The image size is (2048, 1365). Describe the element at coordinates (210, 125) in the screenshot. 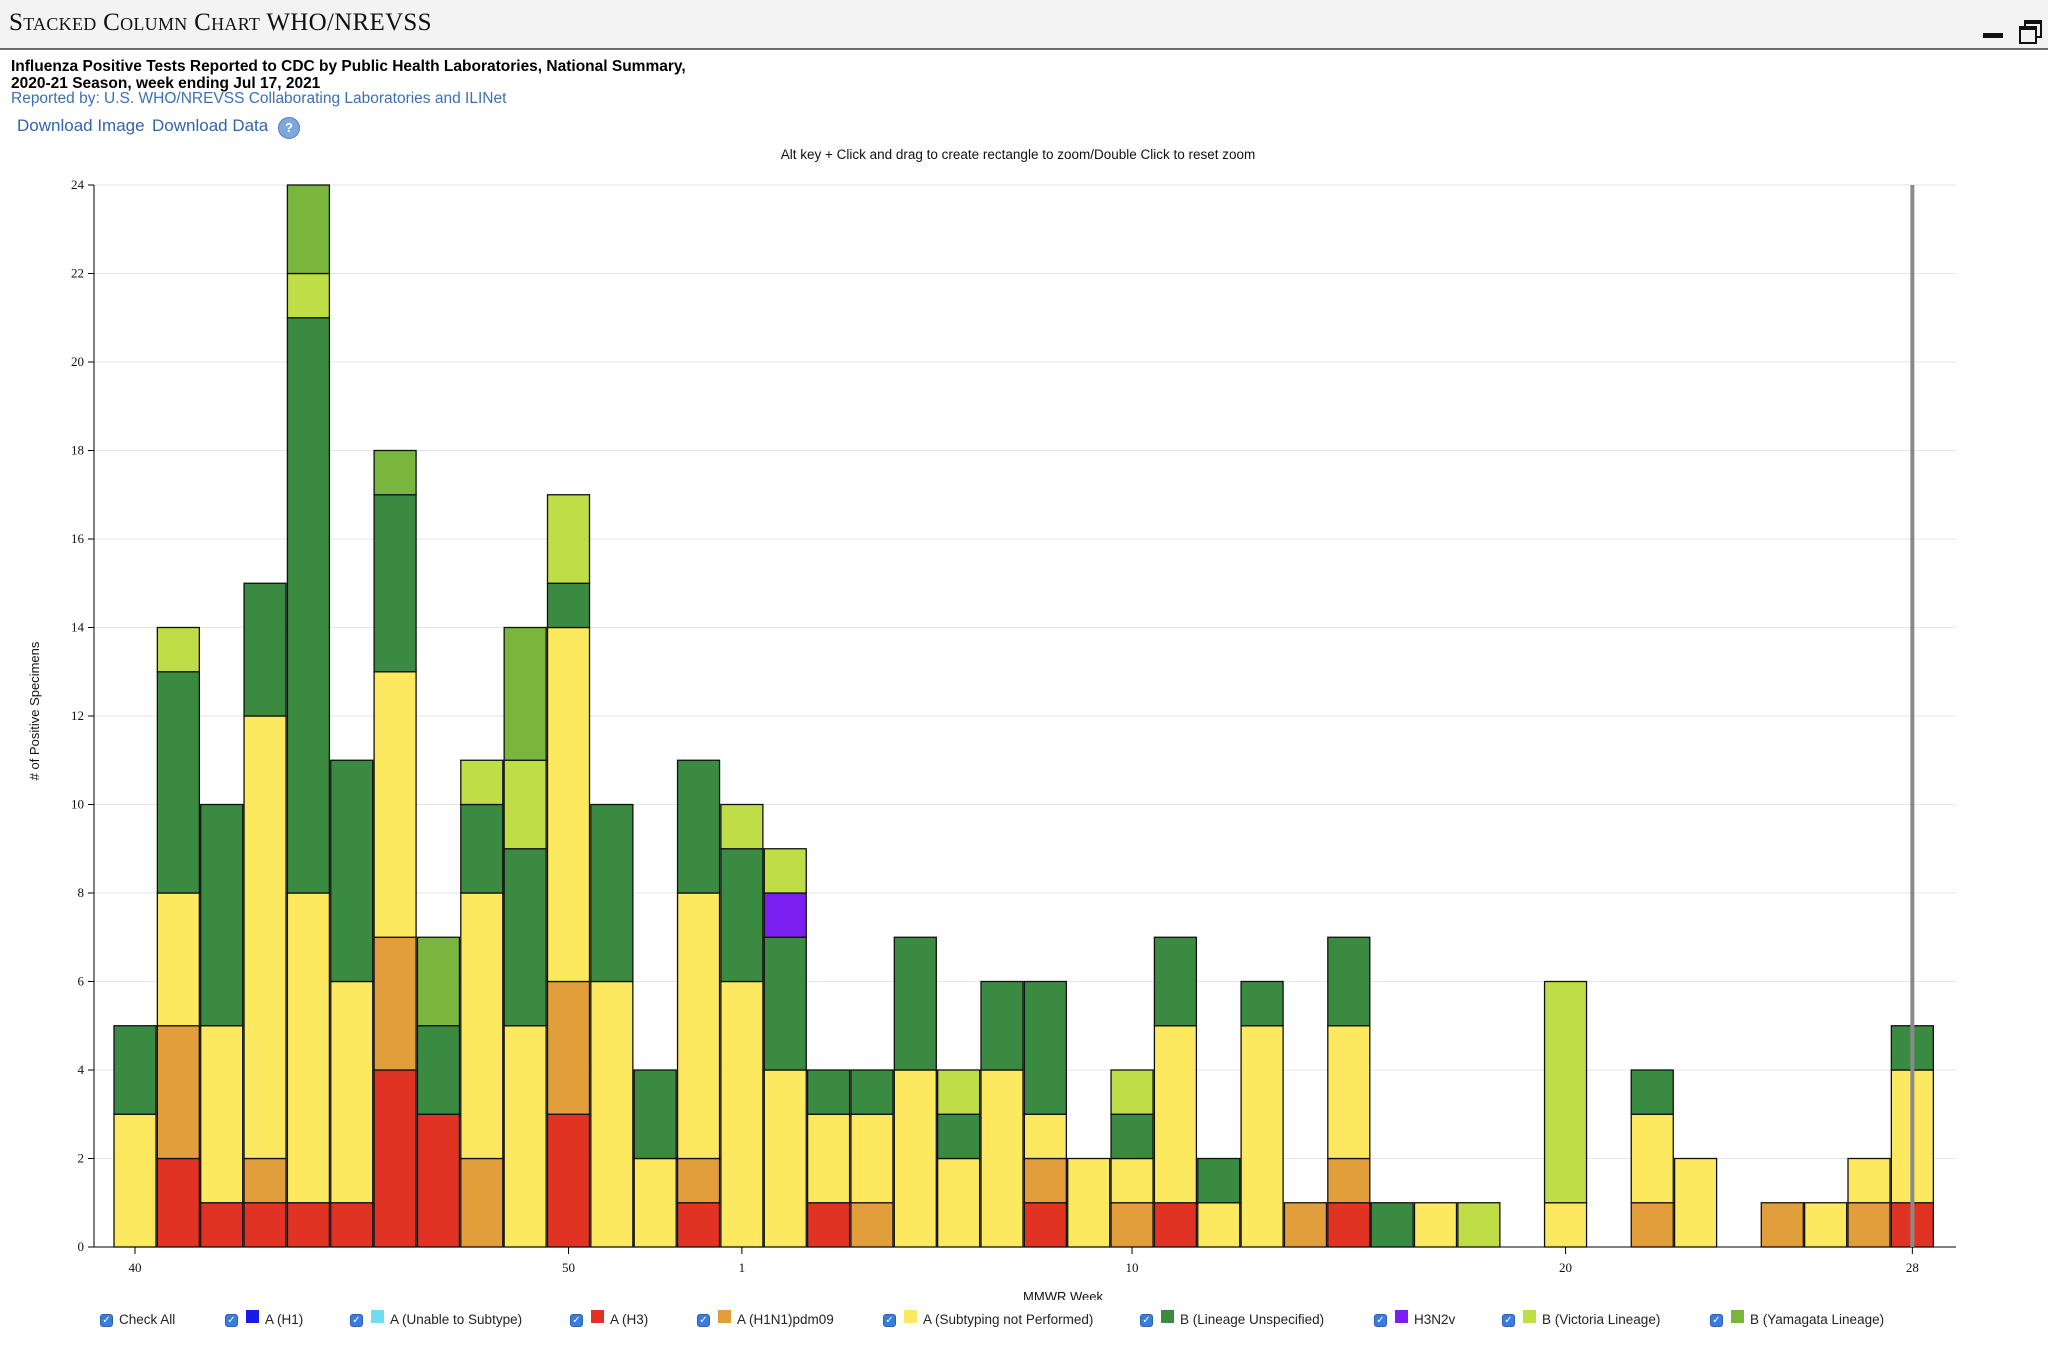

I see `download-data-link: Download Data` at that location.